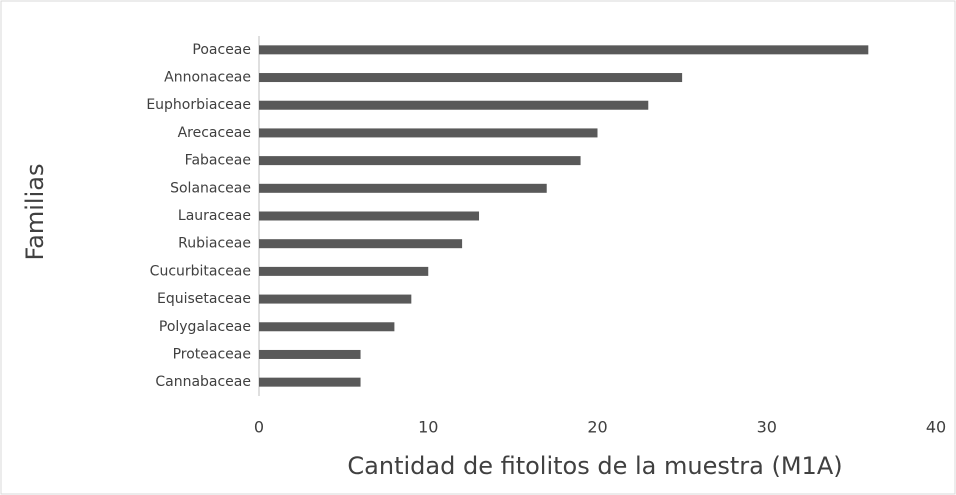 The height and width of the screenshot is (495, 956). I want to click on y-tick-label: Lauraceae, so click(214, 216).